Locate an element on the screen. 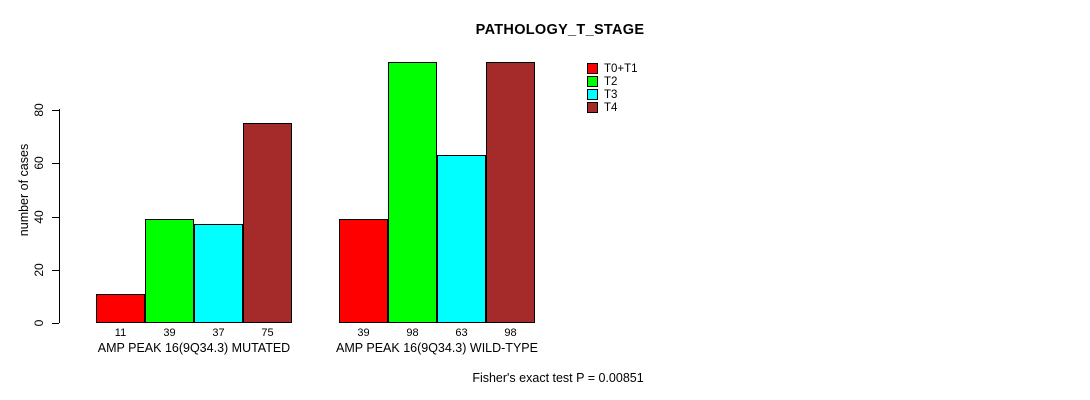 The width and height of the screenshot is (1090, 400). bar-value-label: 11 is located at coordinates (120, 333).